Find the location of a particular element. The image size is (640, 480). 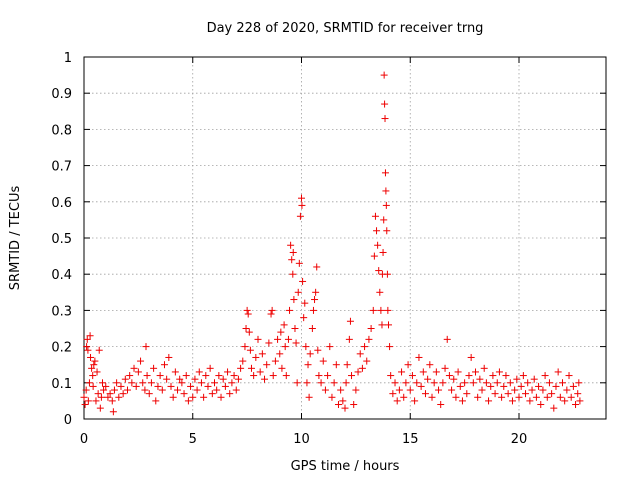

y-tick-label: 0.2 is located at coordinates (61, 348).